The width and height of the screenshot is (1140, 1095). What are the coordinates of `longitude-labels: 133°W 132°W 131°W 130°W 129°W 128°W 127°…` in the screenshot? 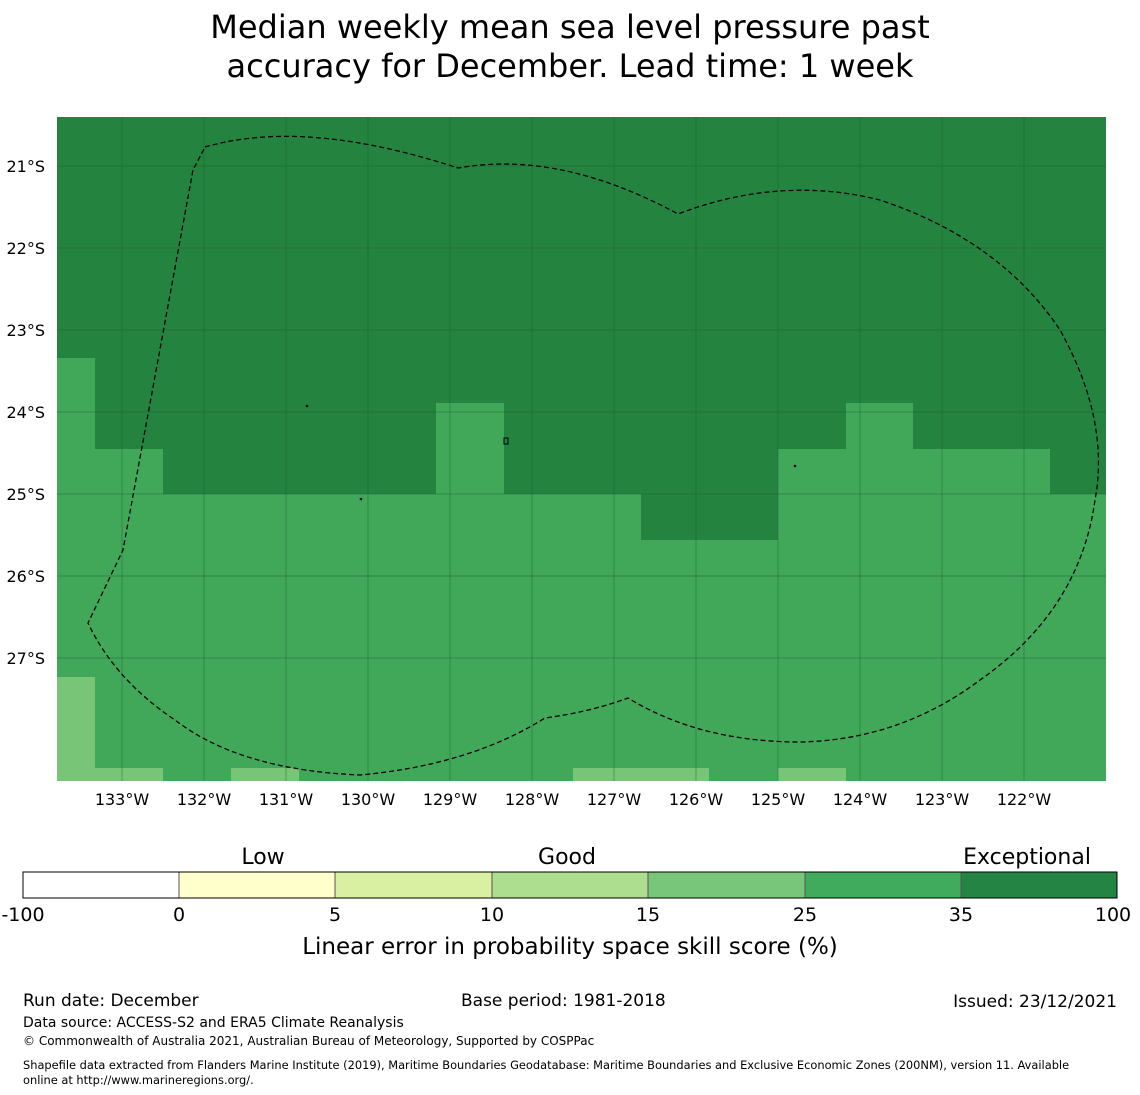 It's located at (573, 799).